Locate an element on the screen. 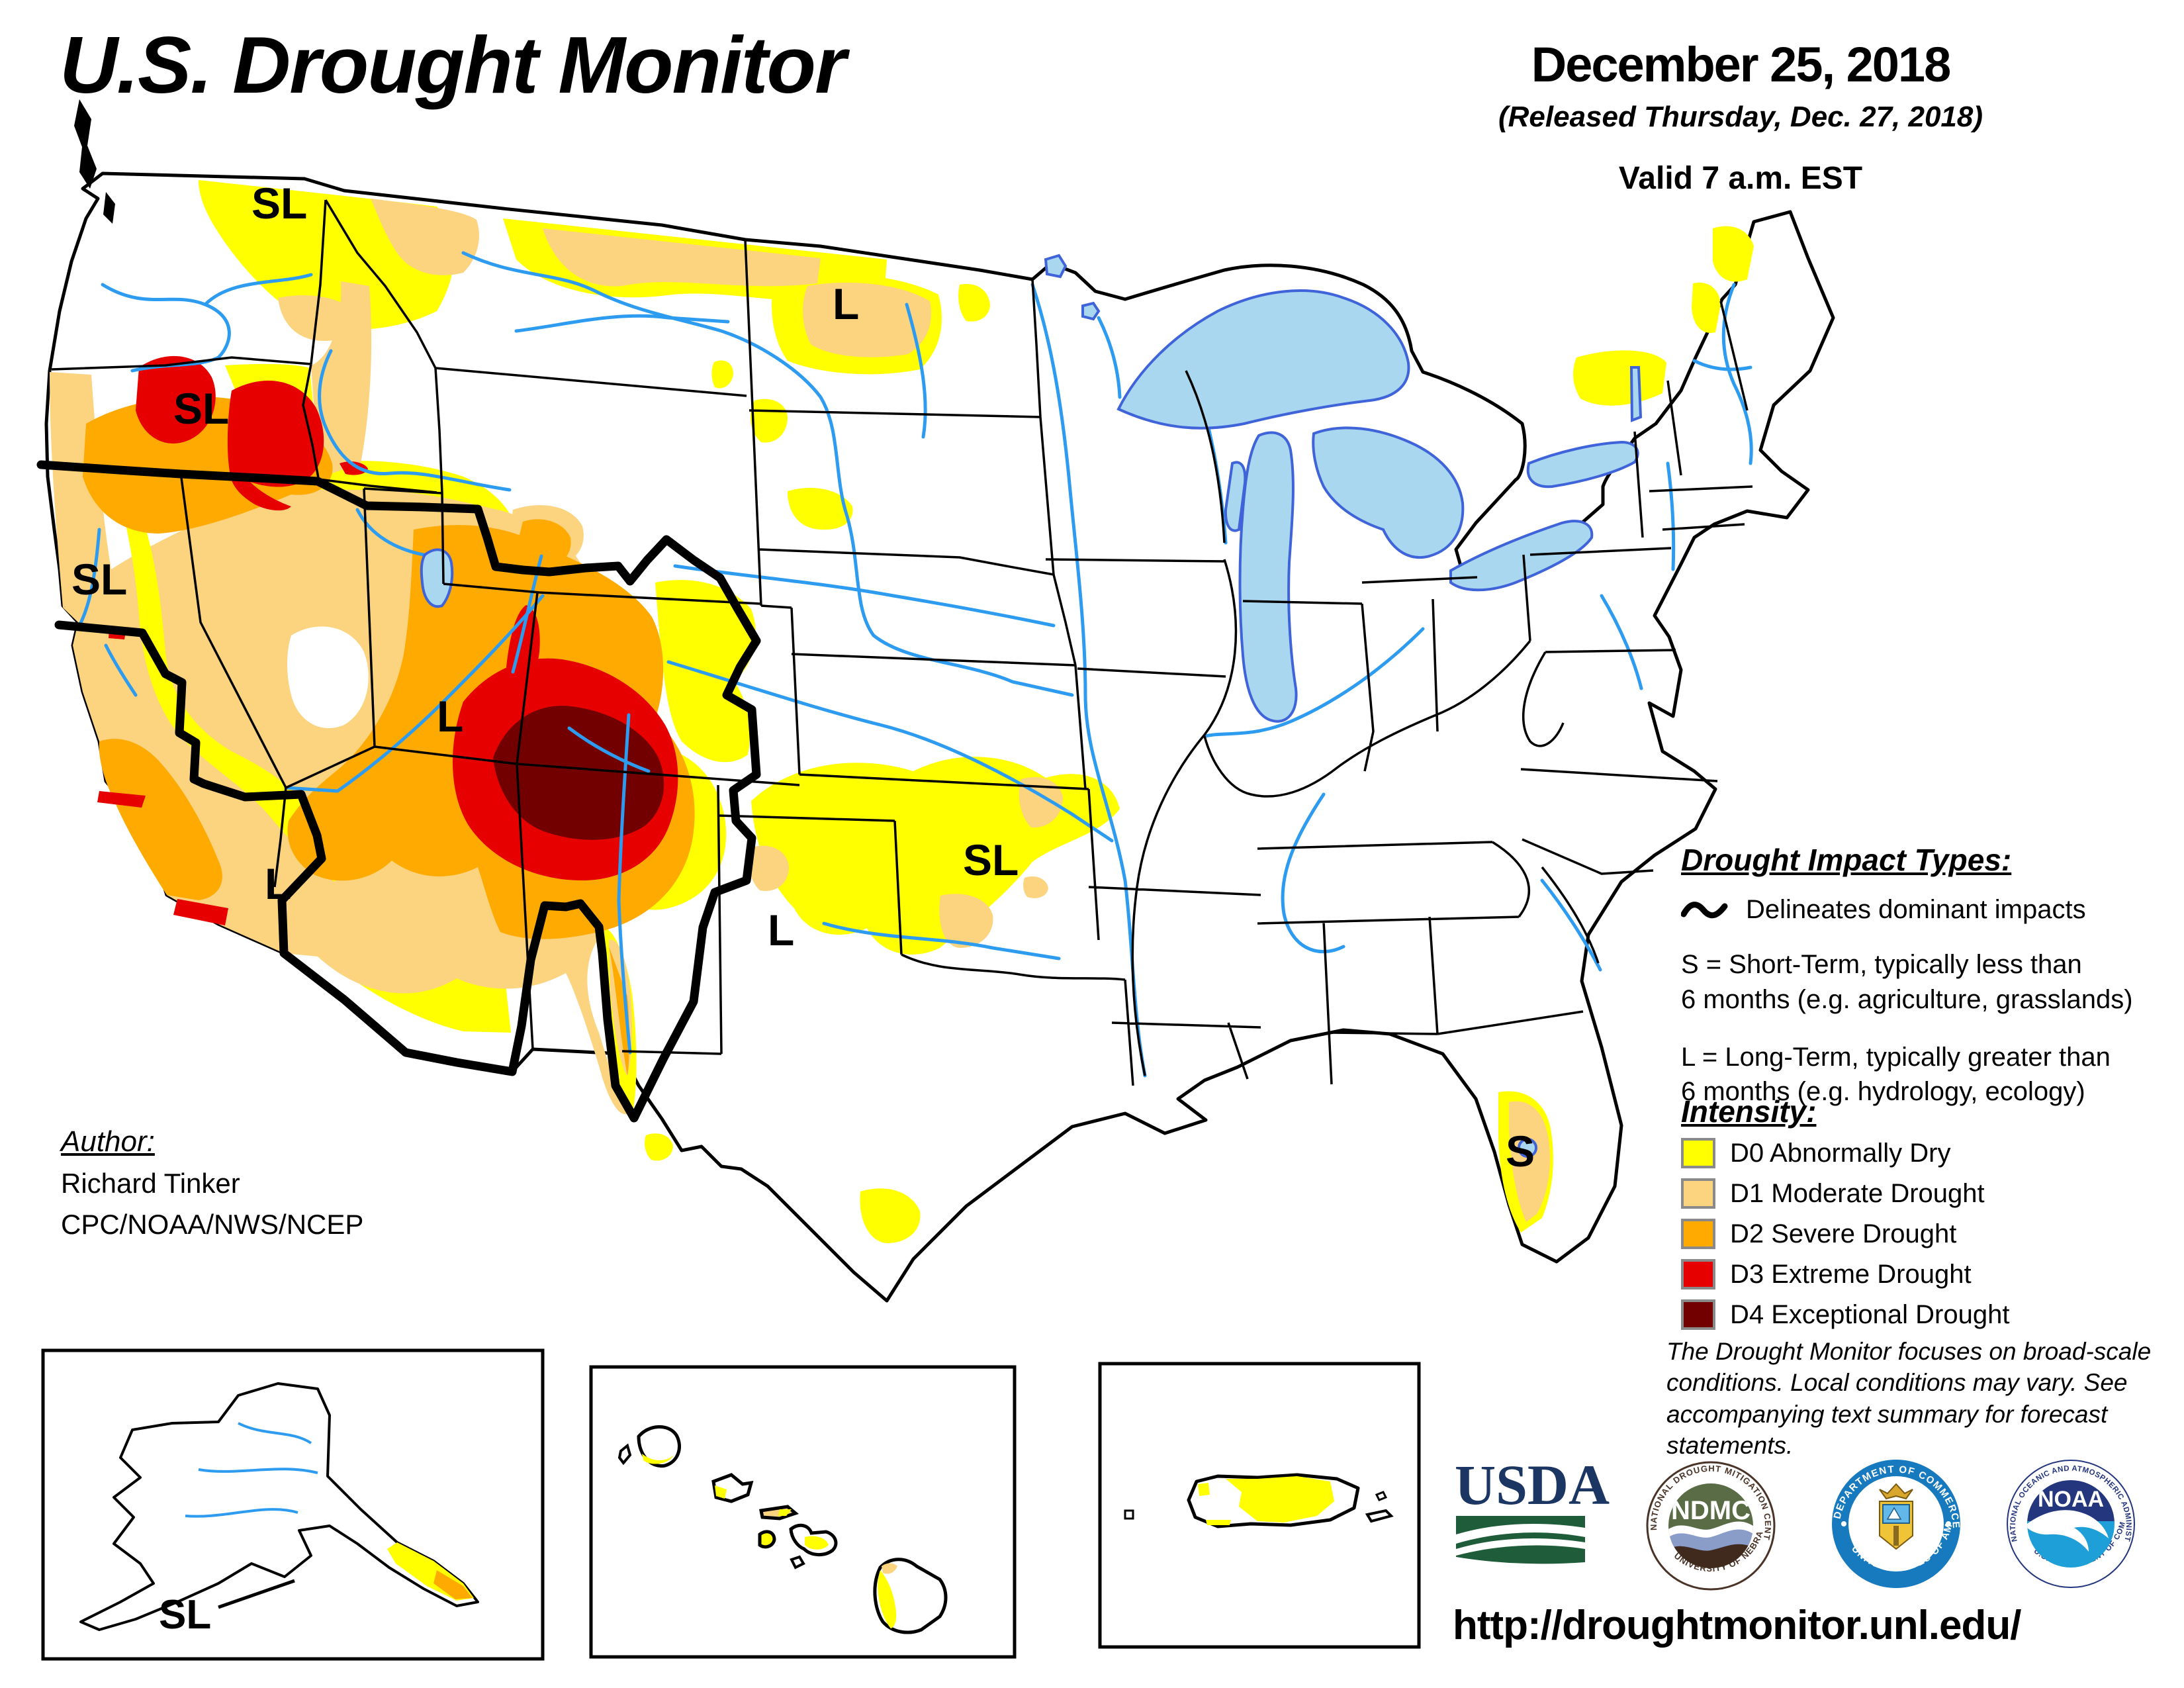 The image size is (2184, 1688). niihau is located at coordinates (624, 1454).